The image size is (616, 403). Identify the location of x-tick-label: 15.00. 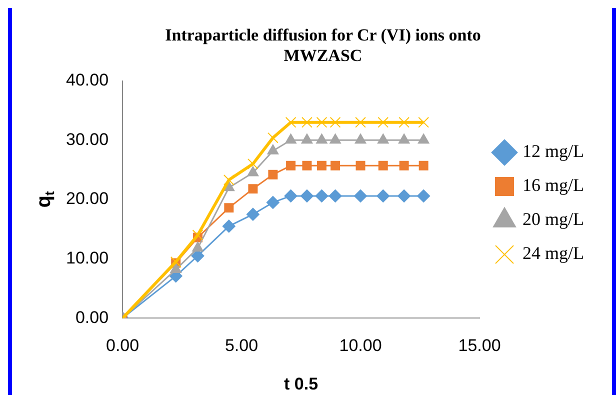
(479, 346).